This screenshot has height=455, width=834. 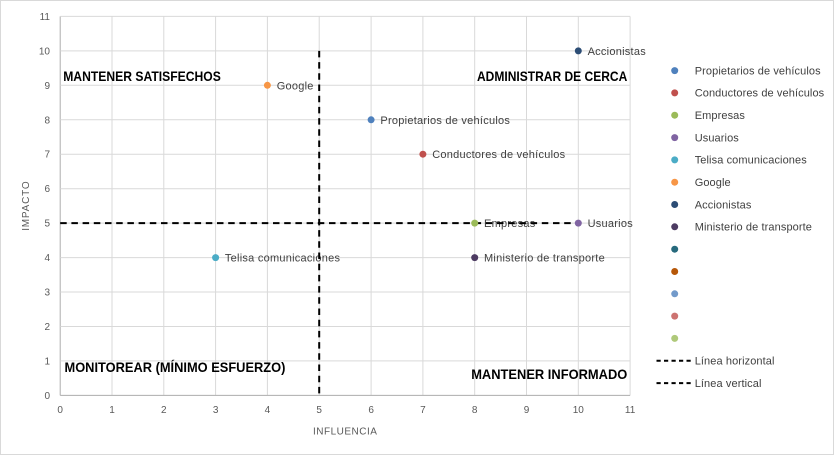 What do you see at coordinates (735, 362) in the screenshot?
I see `svg-text: Línea horizontal` at bounding box center [735, 362].